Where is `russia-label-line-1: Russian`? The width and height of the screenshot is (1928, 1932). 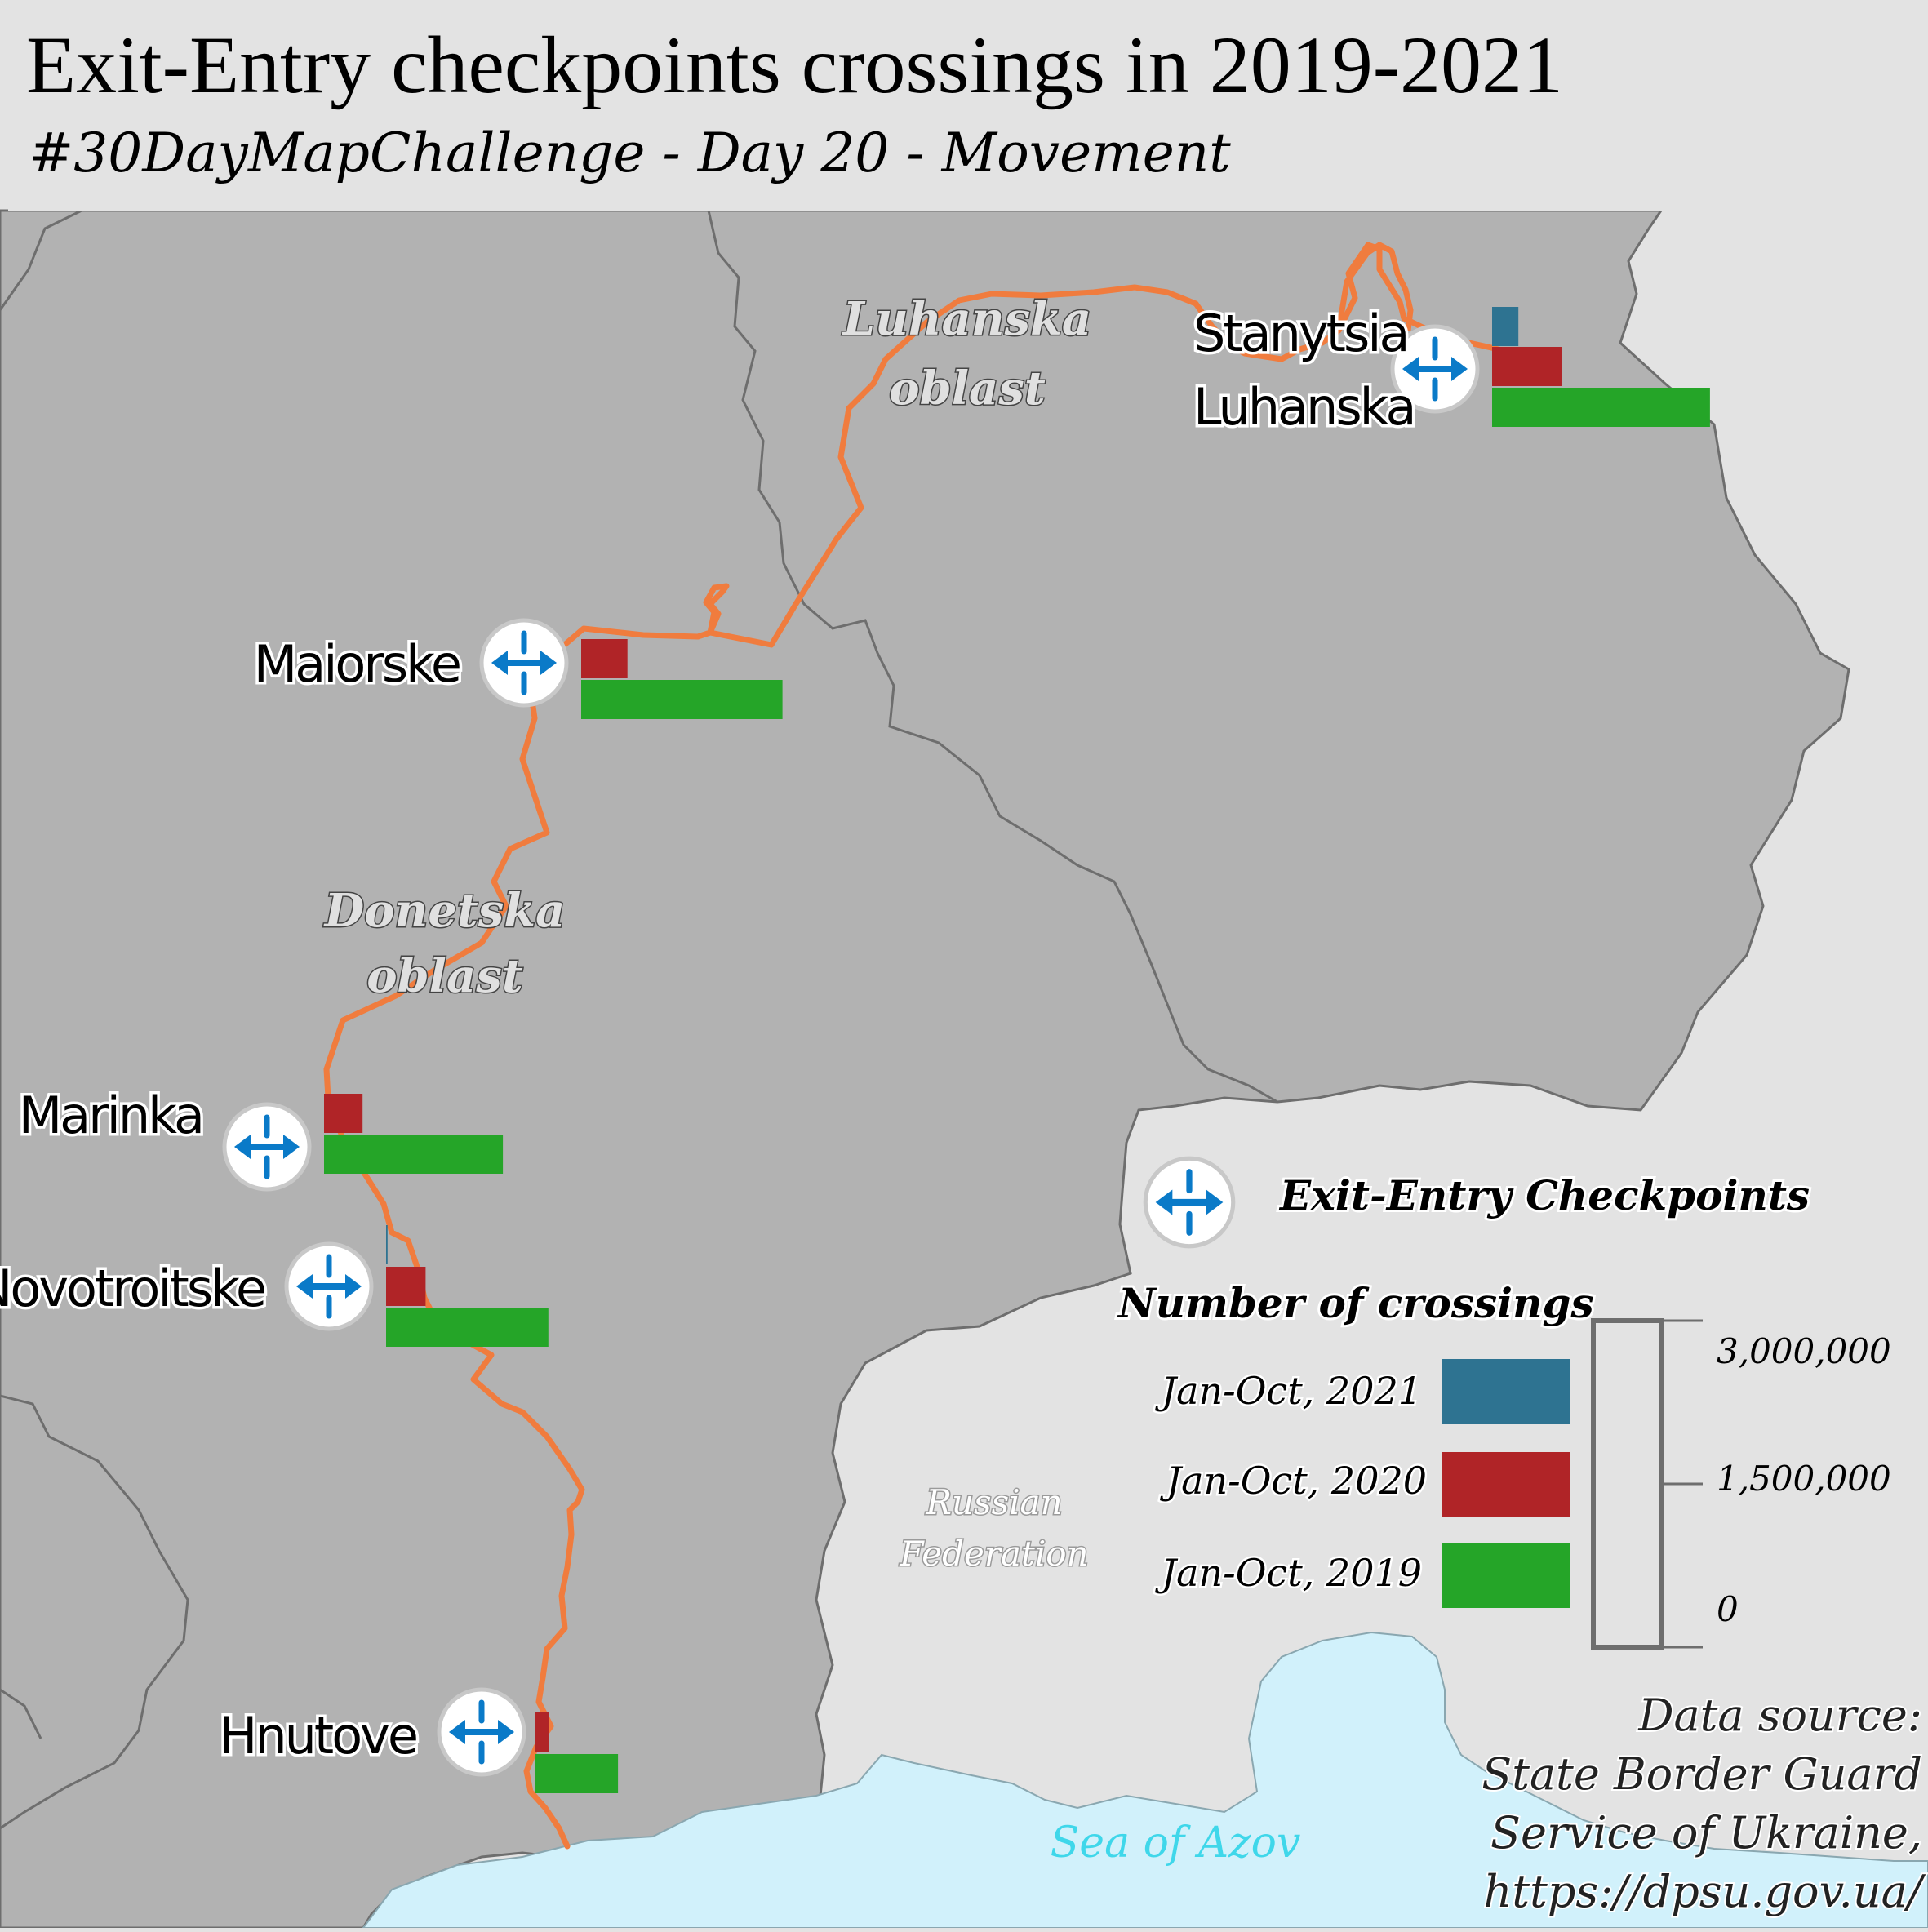 russia-label-line-1: Russian is located at coordinates (993, 1502).